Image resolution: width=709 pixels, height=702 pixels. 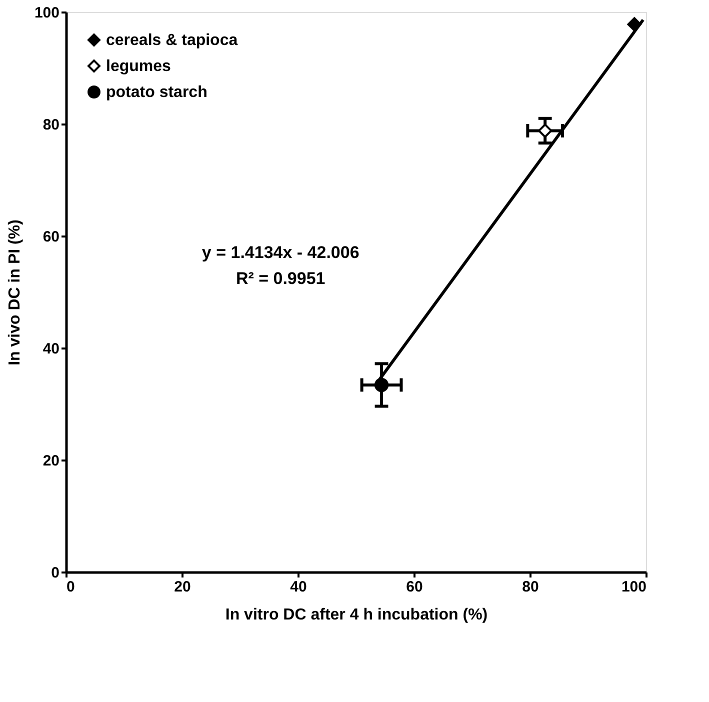 What do you see at coordinates (356, 615) in the screenshot?
I see `x-axis-title: In vitro DC after 4 h incubation (%)` at bounding box center [356, 615].